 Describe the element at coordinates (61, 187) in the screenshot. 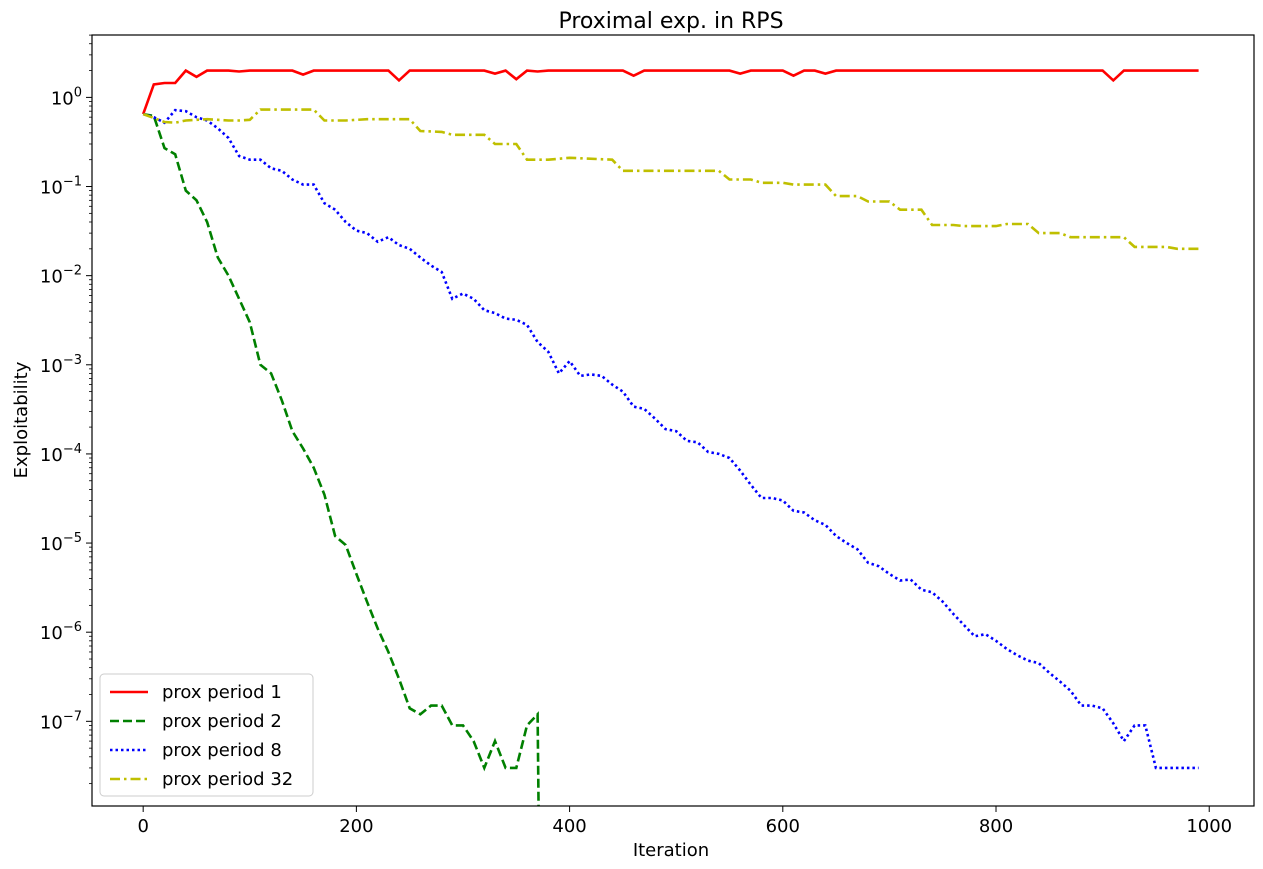

I see `y-tick-label: 10⁻¹` at that location.